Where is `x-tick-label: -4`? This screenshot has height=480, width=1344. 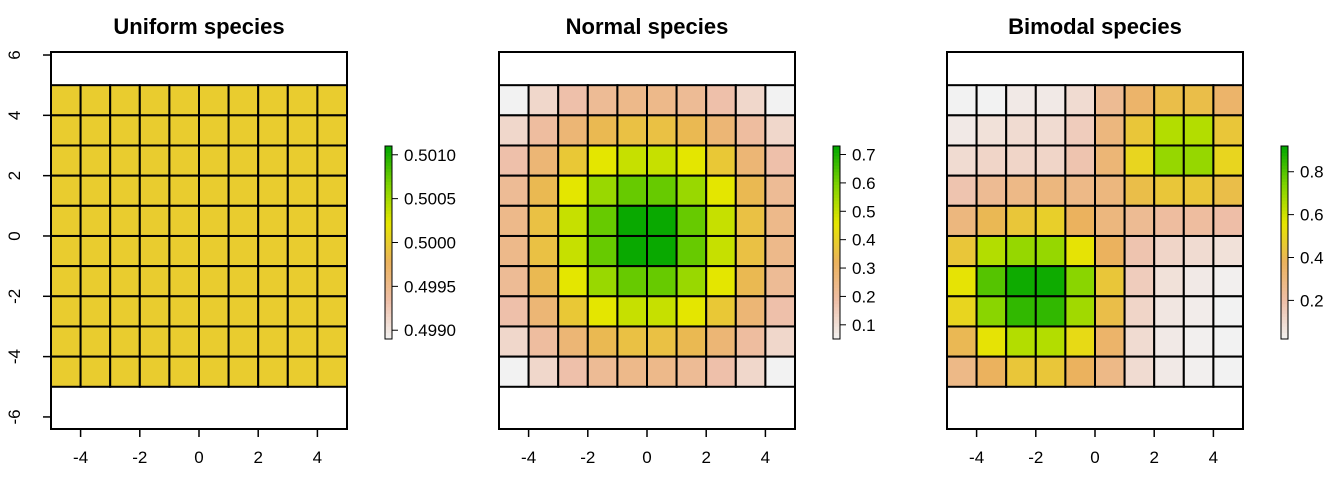
x-tick-label: -4 is located at coordinates (80, 457).